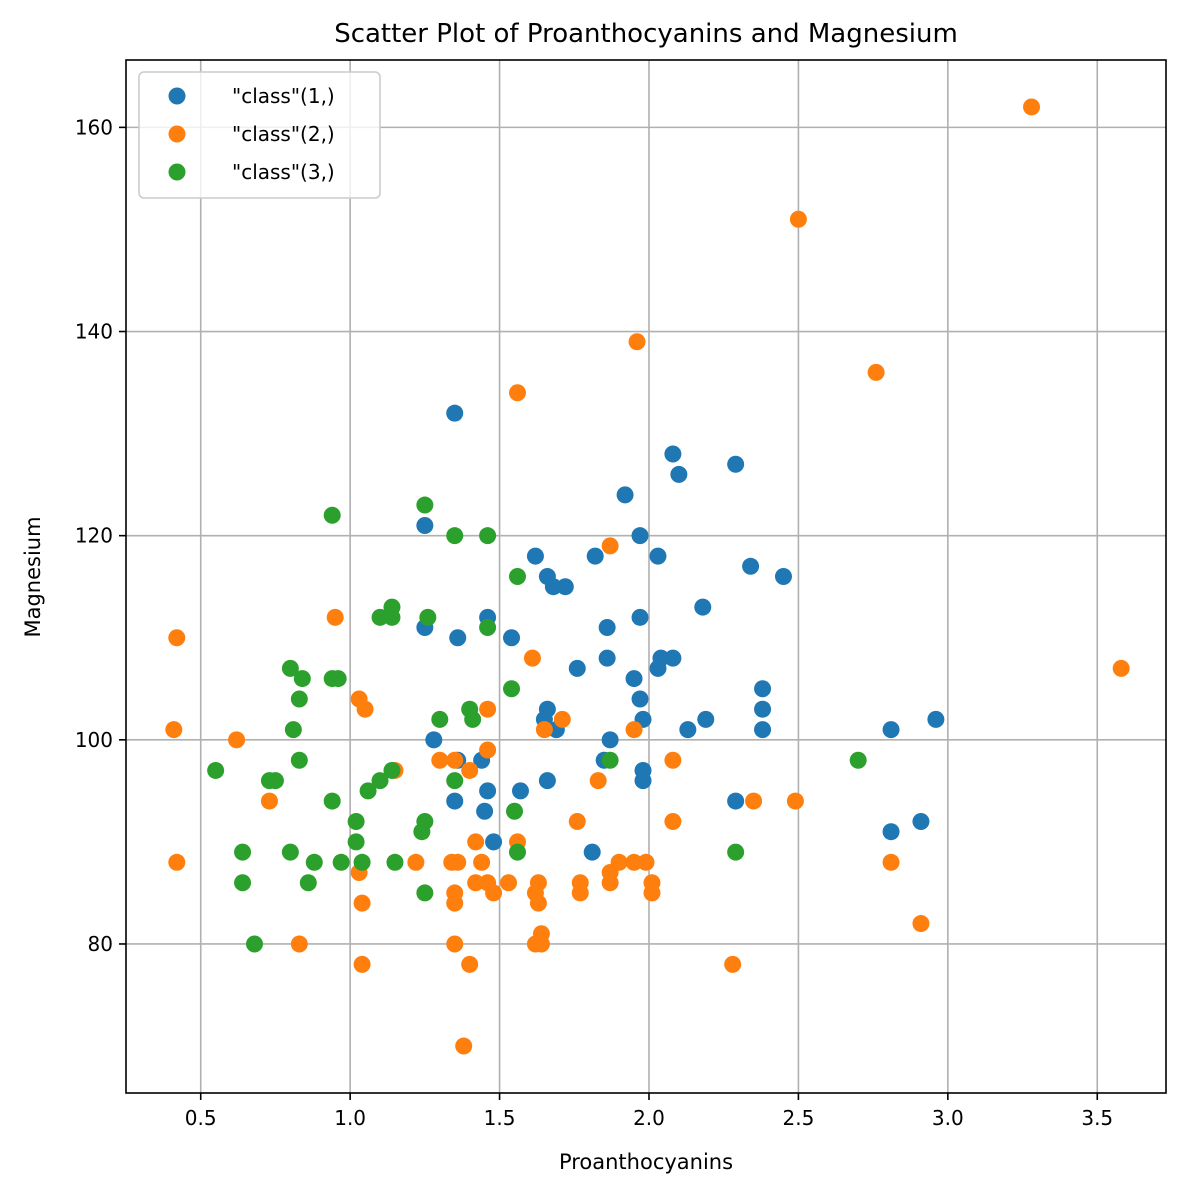 The image size is (1186, 1194). Describe the element at coordinates (283, 96) in the screenshot. I see `legend-label: "class"(1,)` at that location.